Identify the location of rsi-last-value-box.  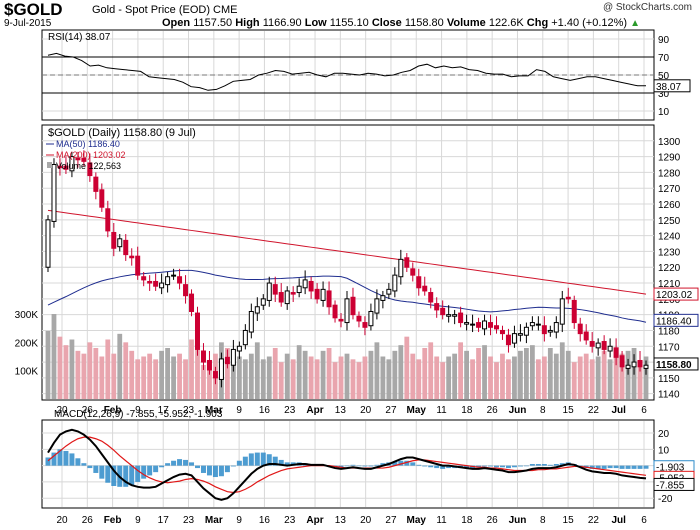
(672, 86).